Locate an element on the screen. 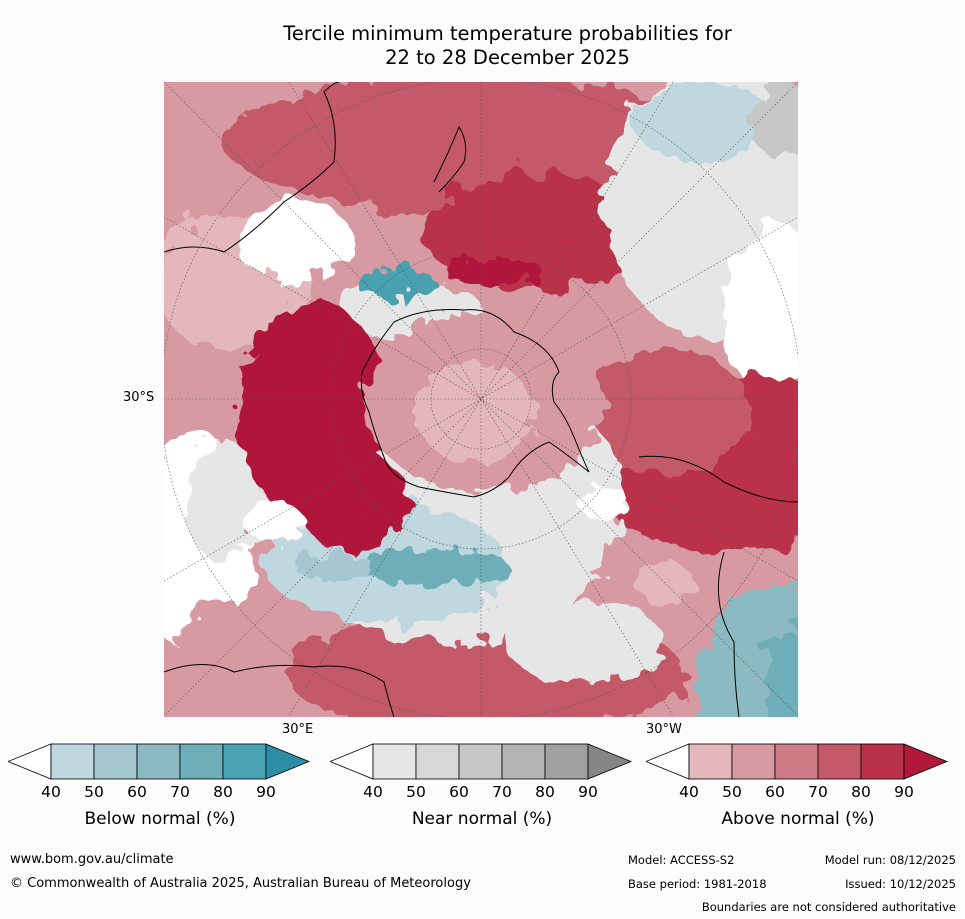 The image size is (965, 919). website-link: www.bom.gov.au/climate is located at coordinates (92, 859).